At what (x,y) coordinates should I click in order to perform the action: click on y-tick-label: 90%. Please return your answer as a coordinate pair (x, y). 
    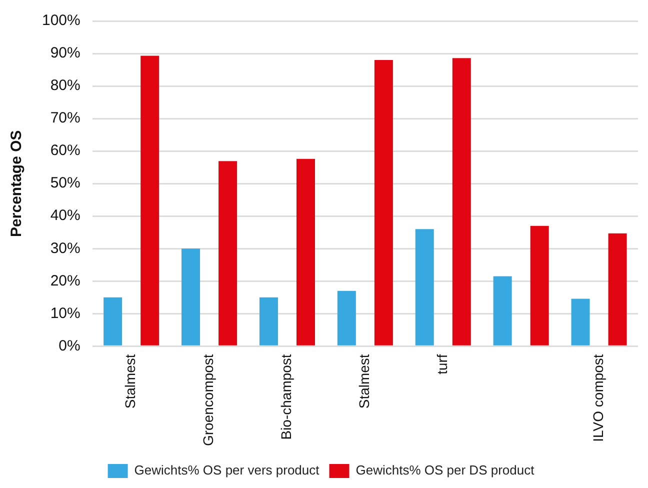
    Looking at the image, I should click on (65, 53).